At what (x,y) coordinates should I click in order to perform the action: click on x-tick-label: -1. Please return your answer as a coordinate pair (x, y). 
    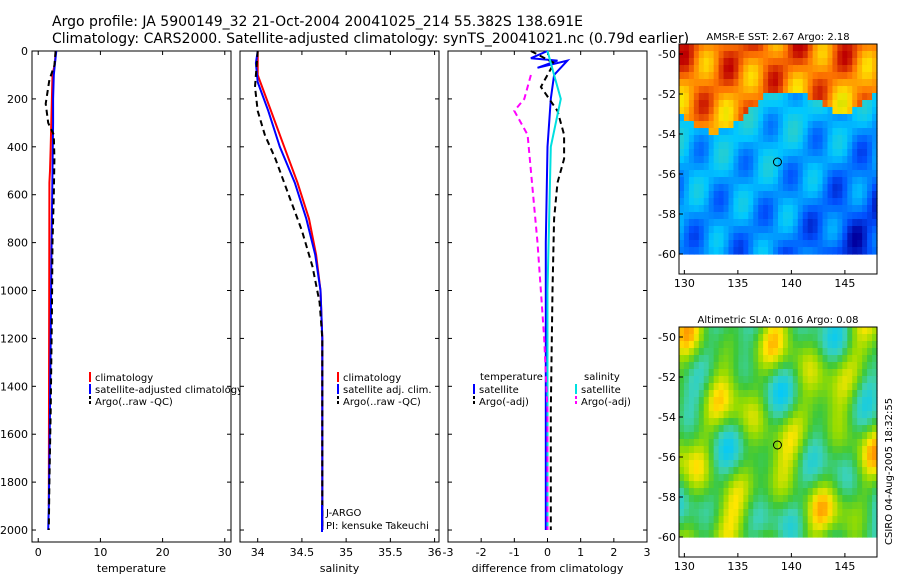
    Looking at the image, I should click on (514, 552).